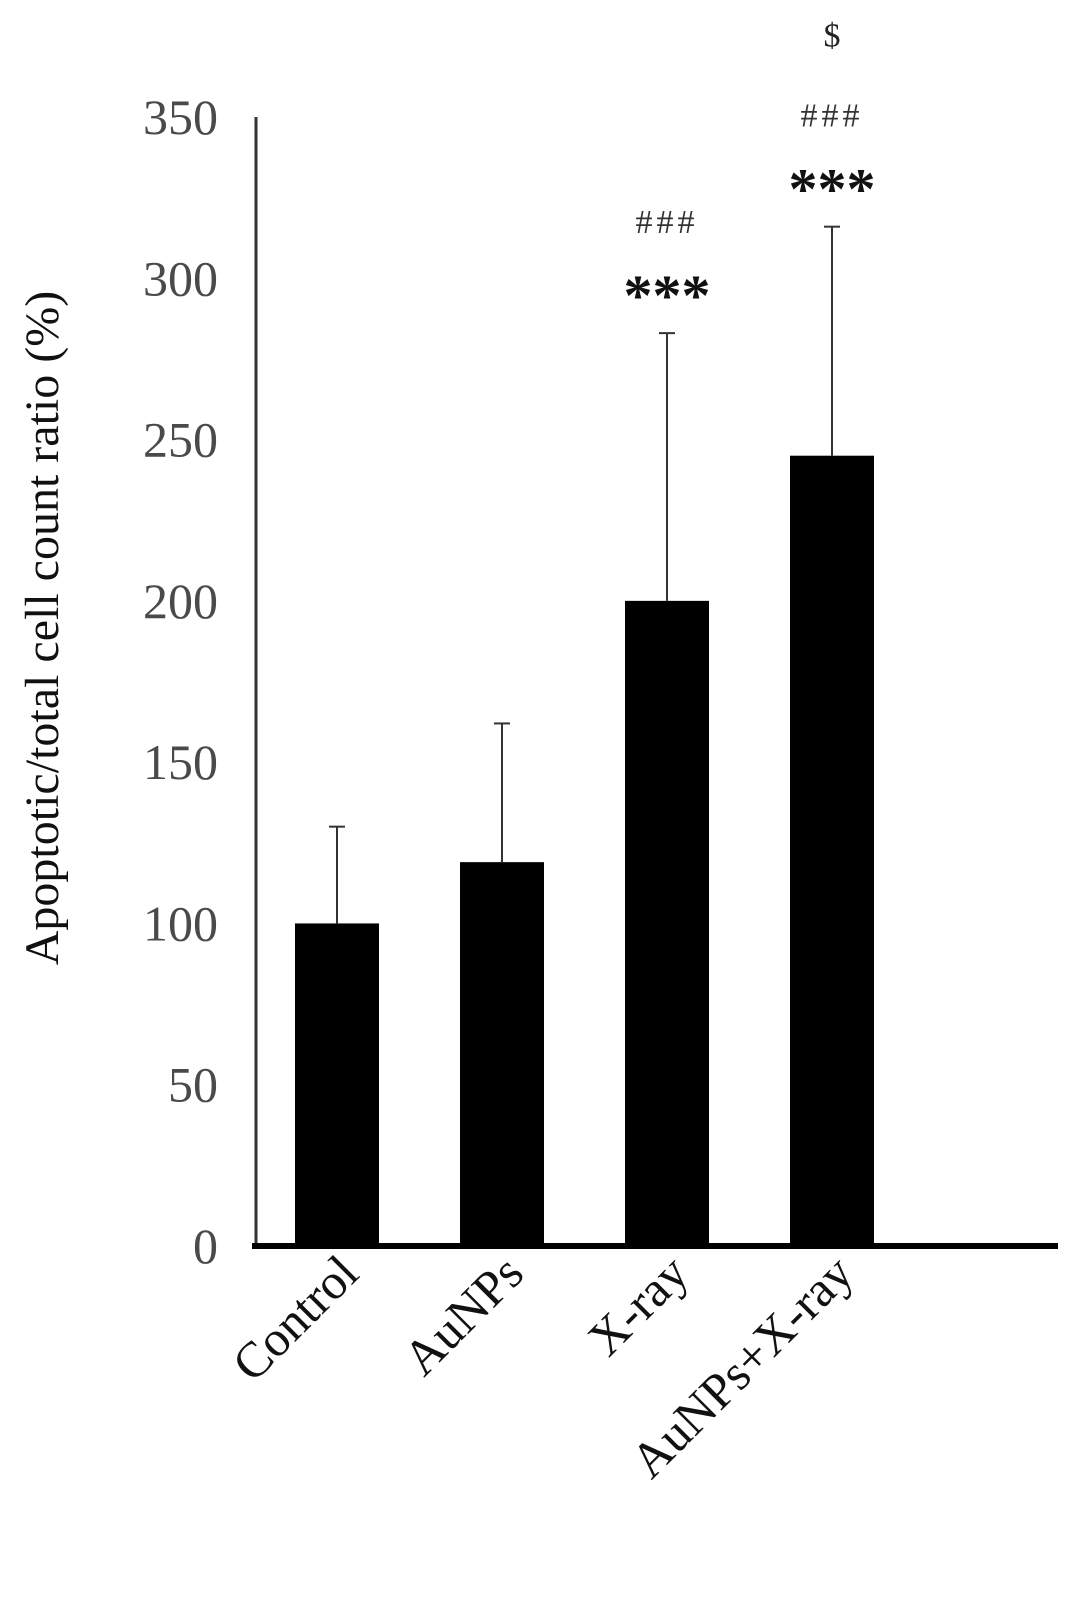  Describe the element at coordinates (638, 1305) in the screenshot. I see `x-tick-label: X-ray` at that location.